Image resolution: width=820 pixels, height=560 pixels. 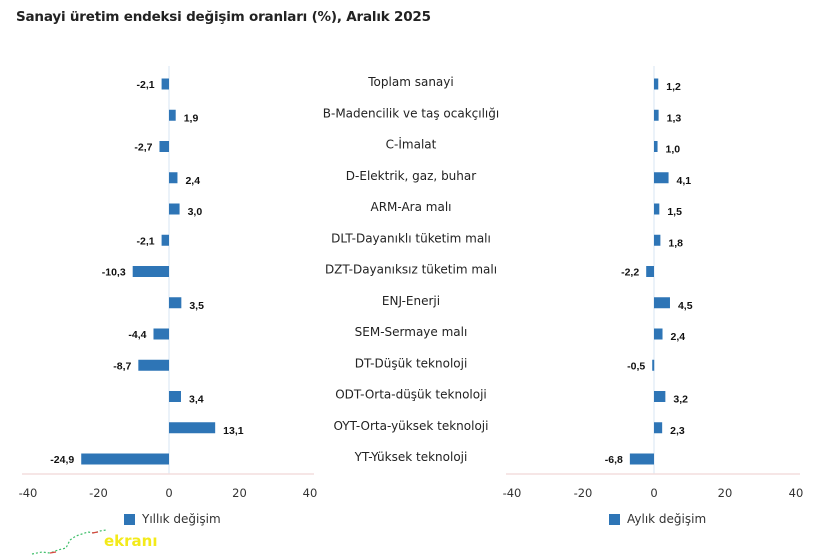 What do you see at coordinates (191, 118) in the screenshot?
I see `data-label: 1,9` at bounding box center [191, 118].